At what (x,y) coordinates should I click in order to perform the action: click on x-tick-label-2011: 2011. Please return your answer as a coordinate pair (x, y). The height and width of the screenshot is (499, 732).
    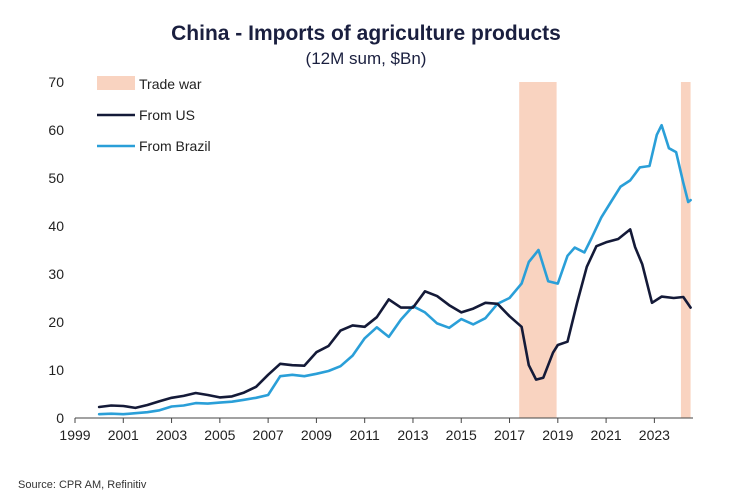
    Looking at the image, I should click on (365, 435).